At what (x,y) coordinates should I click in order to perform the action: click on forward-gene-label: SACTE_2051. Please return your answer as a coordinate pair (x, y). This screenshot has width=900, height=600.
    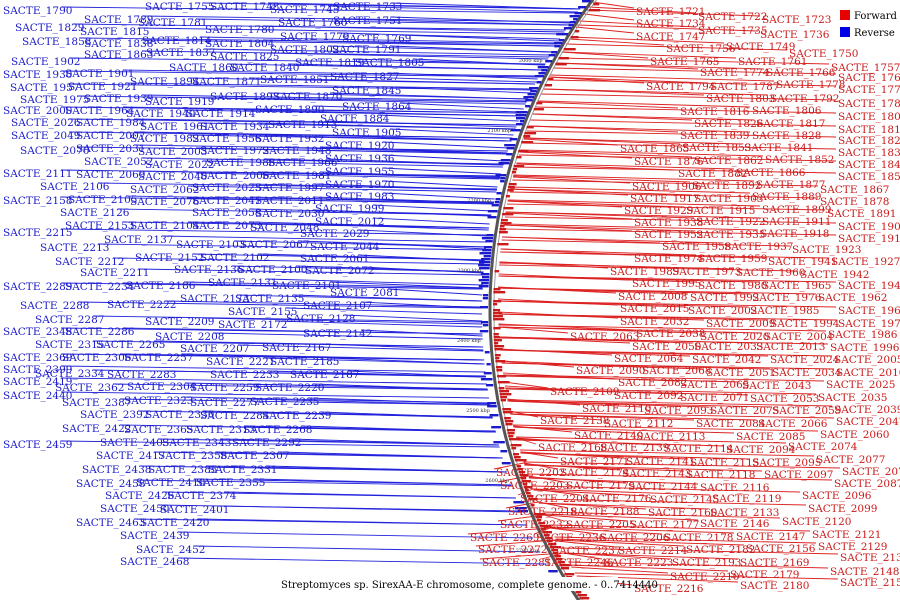
    Looking at the image, I should click on (740, 373).